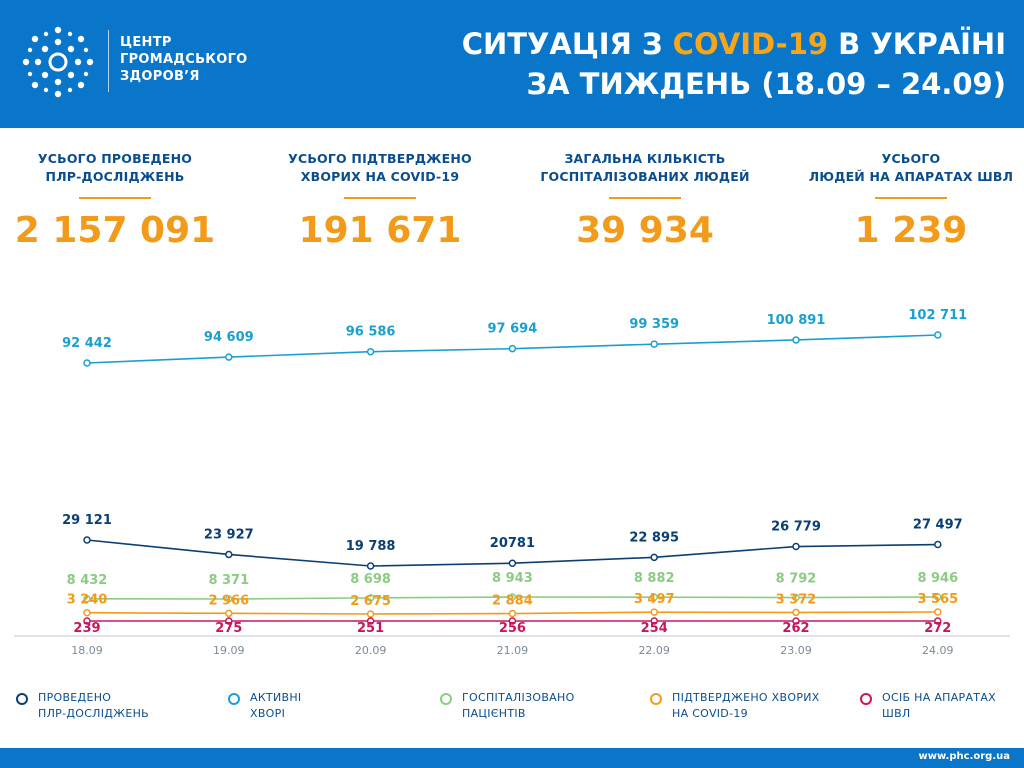  What do you see at coordinates (896, 713) in the screenshot?
I see `legend-label-line2: ШВЛ` at bounding box center [896, 713].